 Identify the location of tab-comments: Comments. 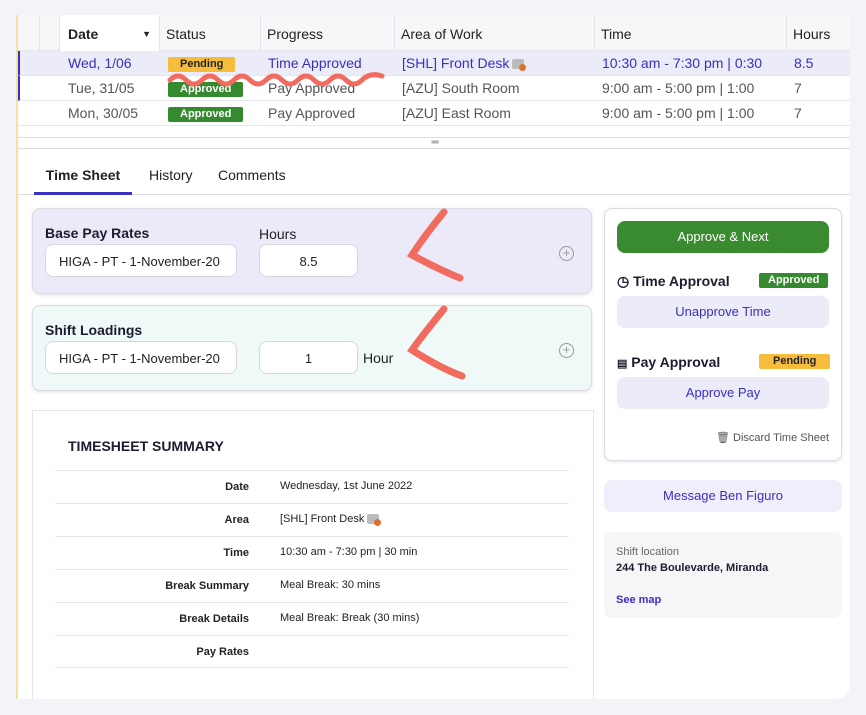
(252, 175).